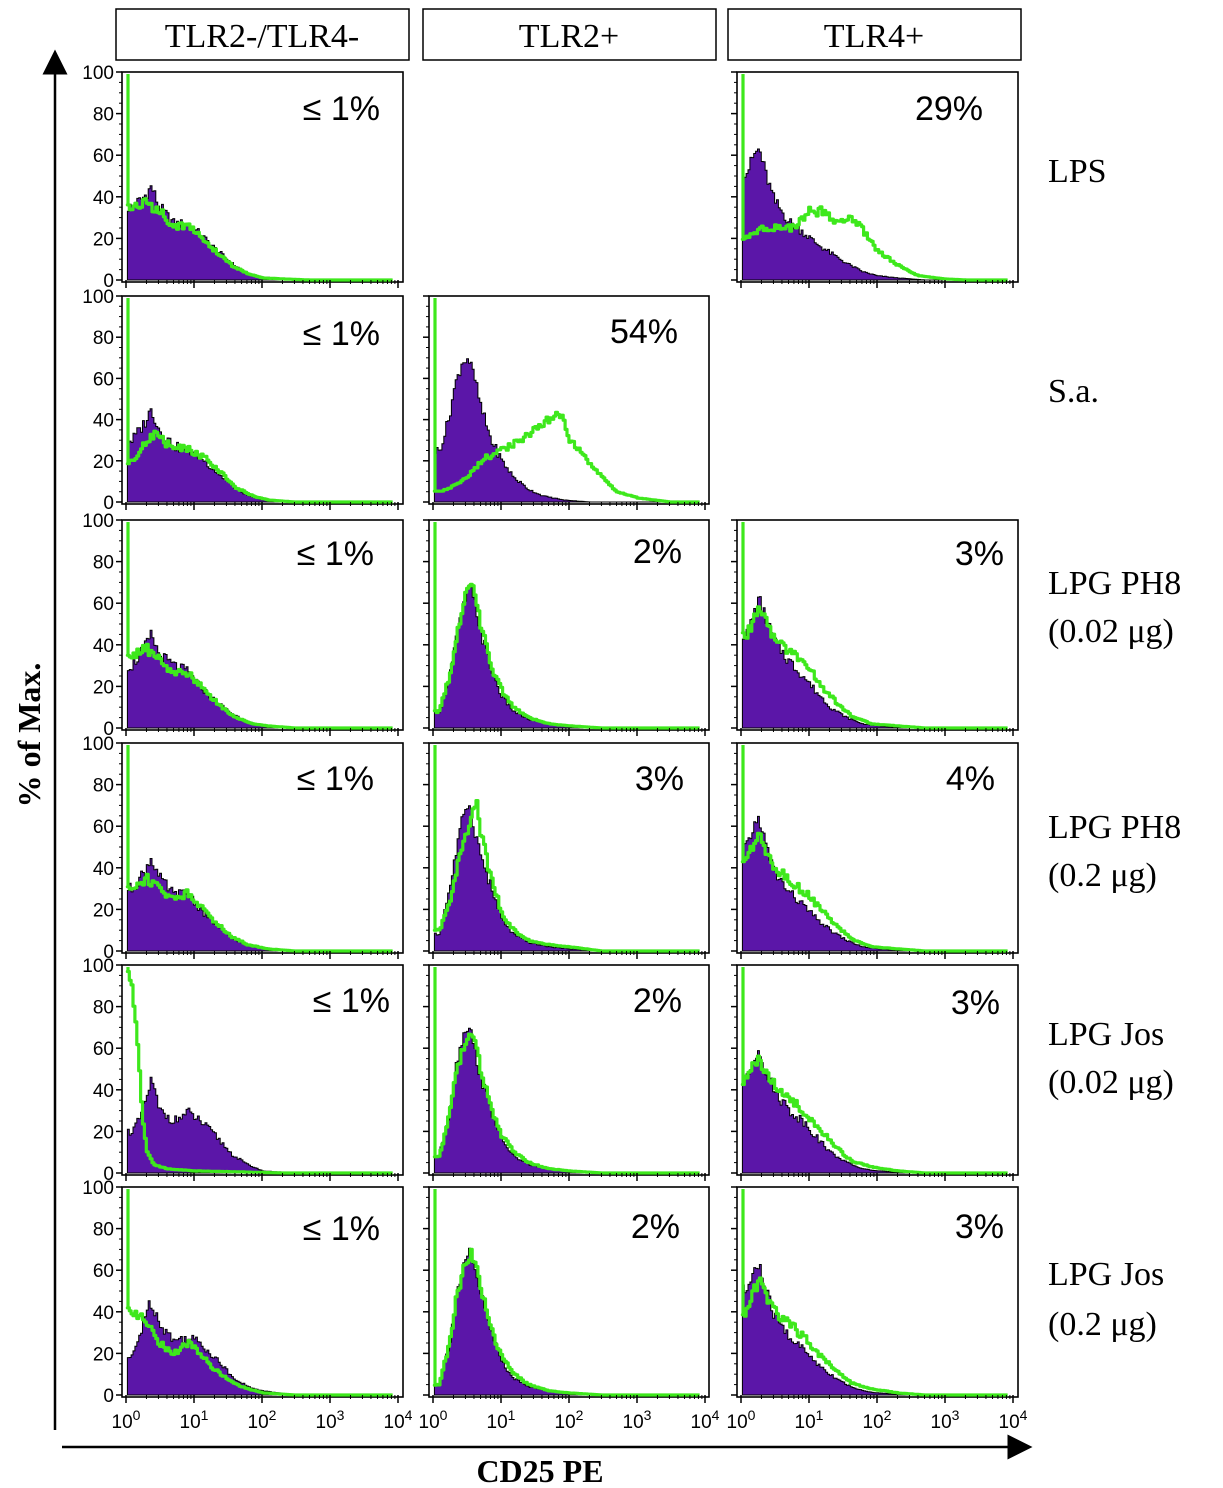 This screenshot has width=1223, height=1488. Describe the element at coordinates (875, 179) in the screenshot. I see `histogram-panel: 29%` at that location.